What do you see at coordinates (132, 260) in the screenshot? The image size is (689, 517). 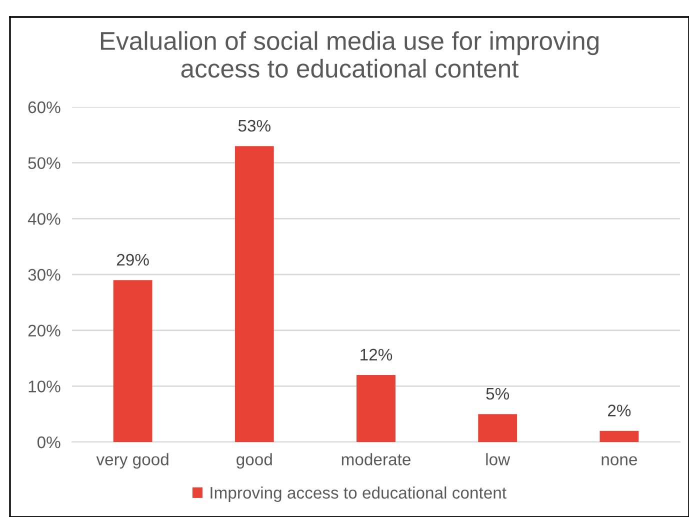 I see `text: 29%` at bounding box center [132, 260].